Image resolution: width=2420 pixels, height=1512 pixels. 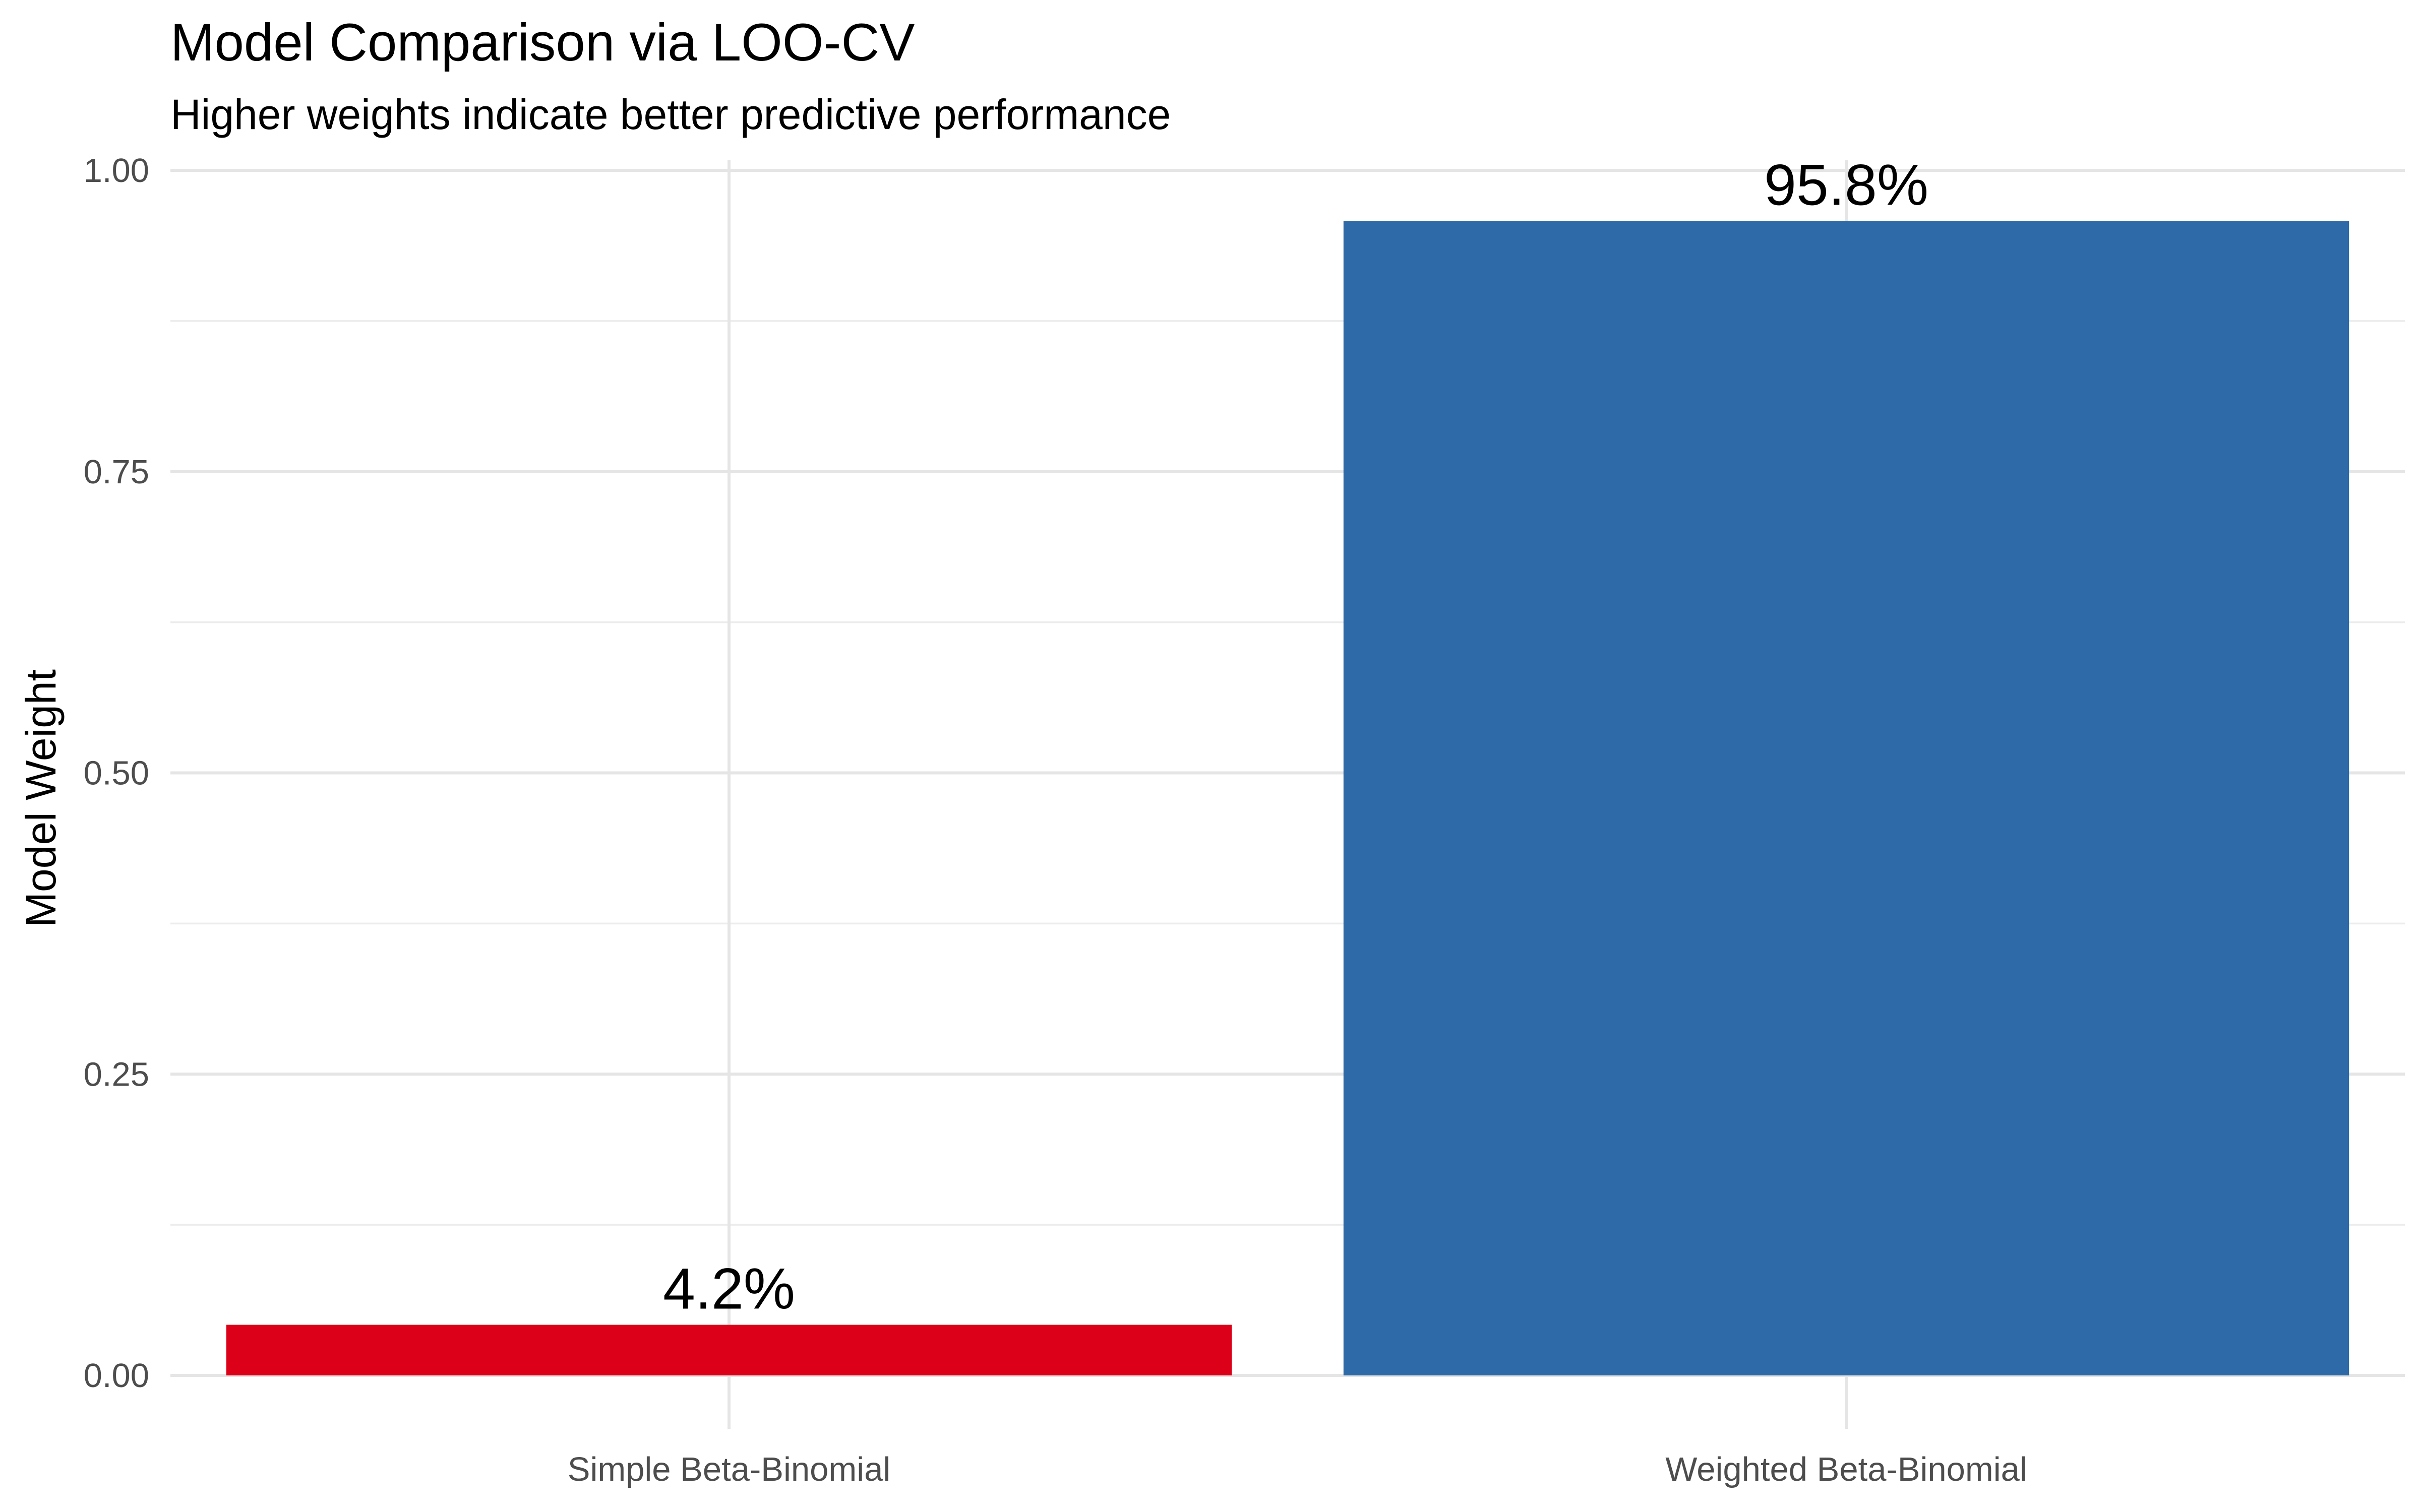 I want to click on y-tick-label: 0.00, so click(x=116, y=1376).